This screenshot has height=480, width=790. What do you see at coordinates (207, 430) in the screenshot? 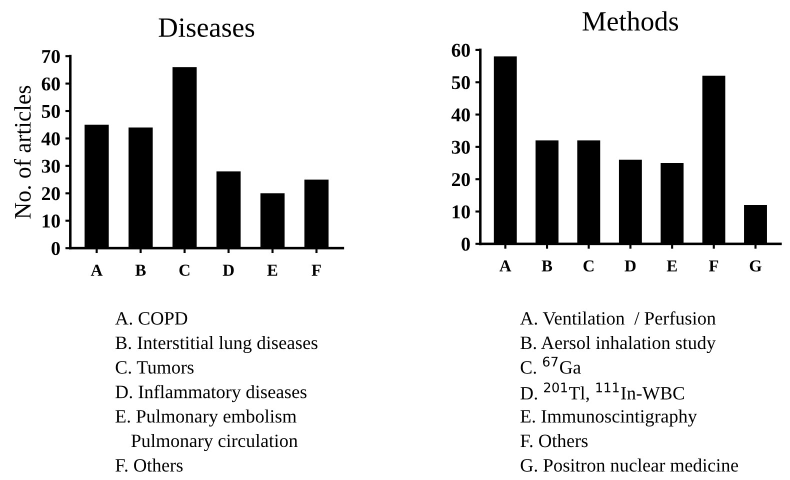
I see `text: E. Pulmonary embolism Pulmonary circulation` at bounding box center [207, 430].